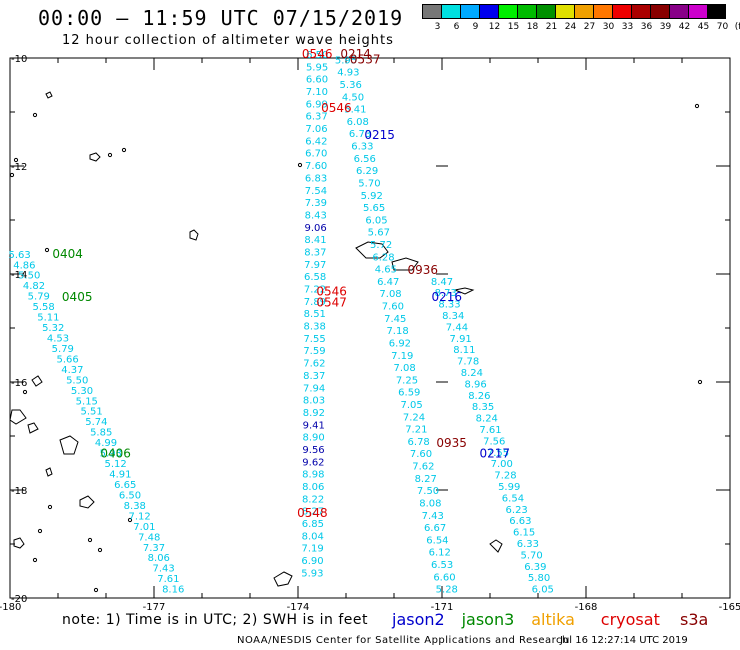 The height and width of the screenshot is (650, 740). Describe the element at coordinates (367, 171) in the screenshot. I see `diag-track-a-value: 6.29` at that location.